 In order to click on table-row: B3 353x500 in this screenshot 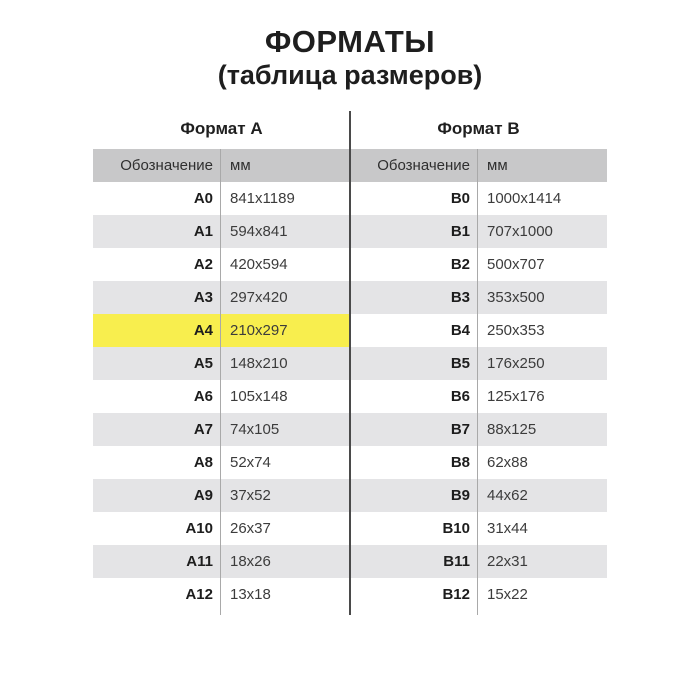, I will do `click(478, 297)`.